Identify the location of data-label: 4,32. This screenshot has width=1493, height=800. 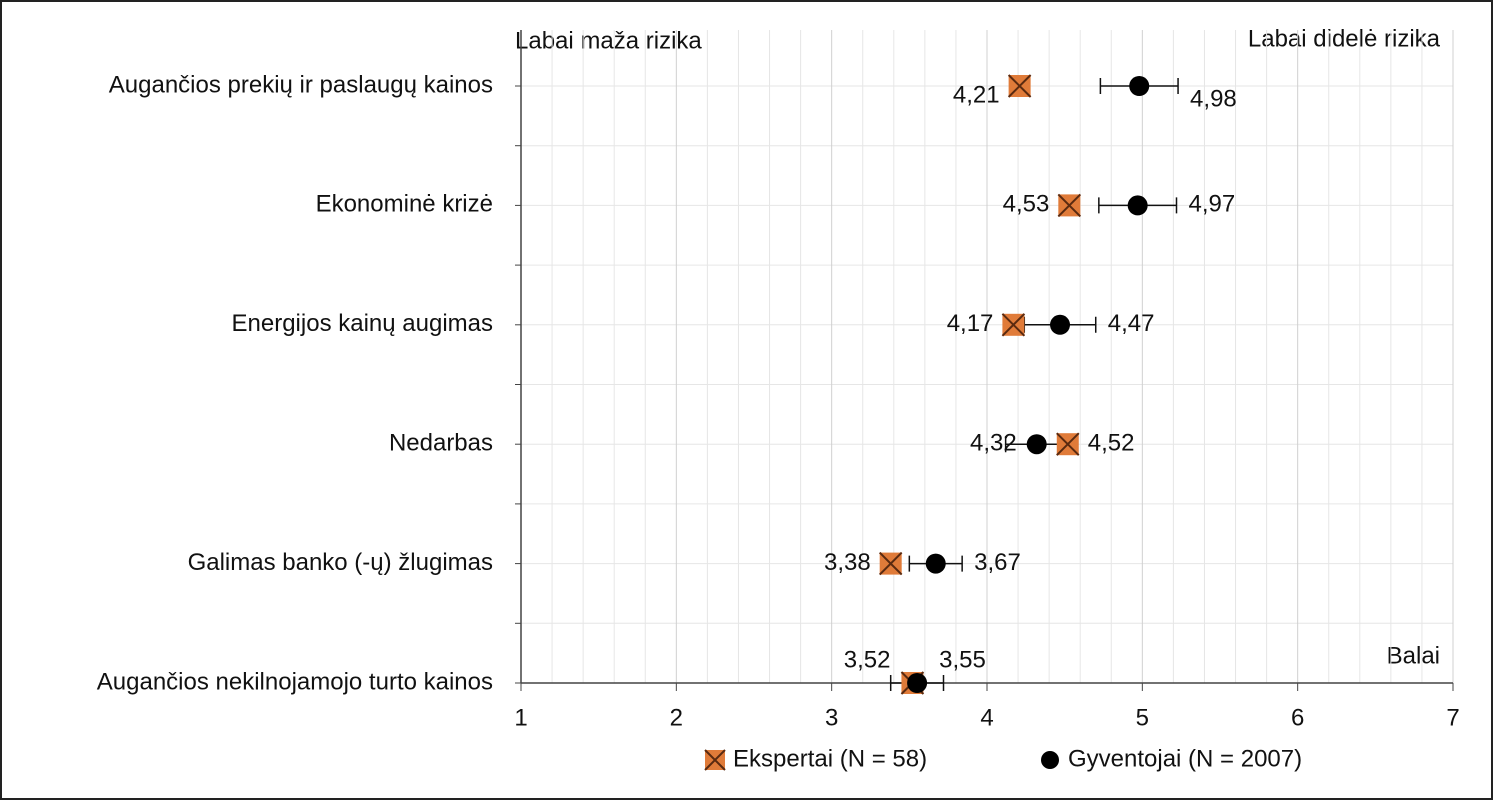
(993, 443).